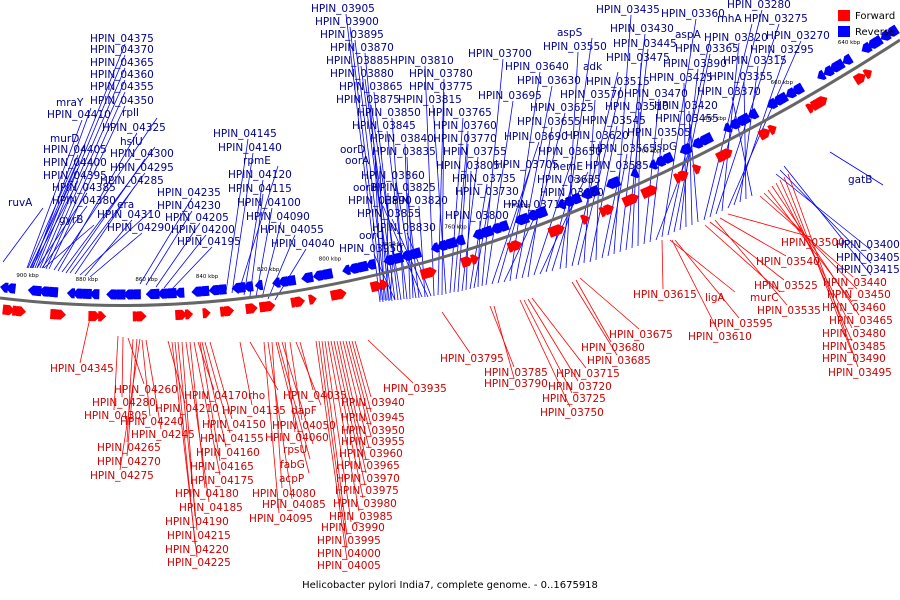 The image size is (900, 600). What do you see at coordinates (389, 214) in the screenshot?
I see `reverse-gene-label: HPIN_03855` at bounding box center [389, 214].